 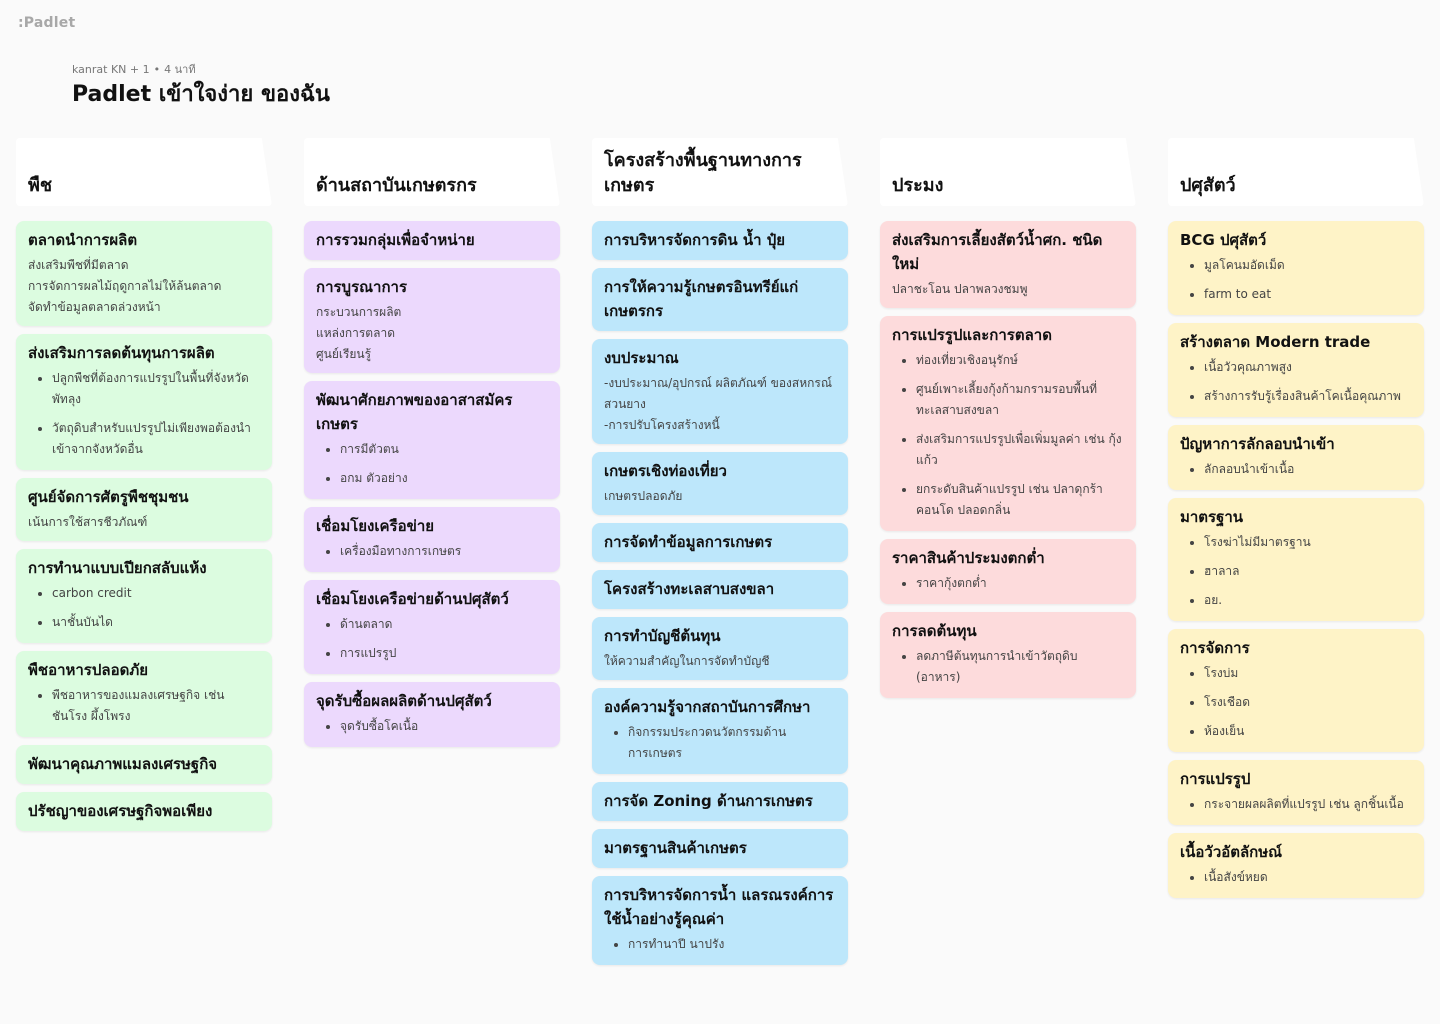 I want to click on post-title: การให้ความรู้เกษตรอินทรีย์แก่เกษตรกร, so click(x=701, y=299).